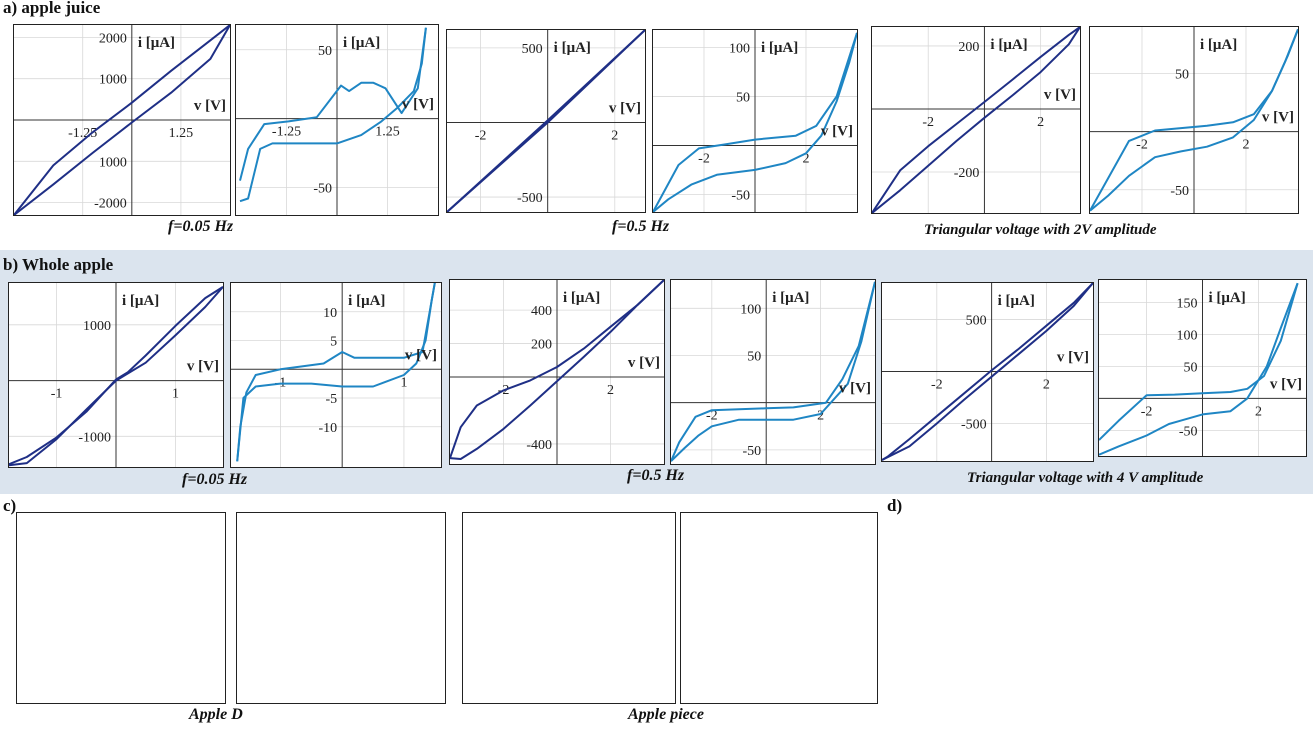 The height and width of the screenshot is (731, 1313). I want to click on plot-svg: -1 1 1000 -1000 i [μA] v [V], so click(116, 375).